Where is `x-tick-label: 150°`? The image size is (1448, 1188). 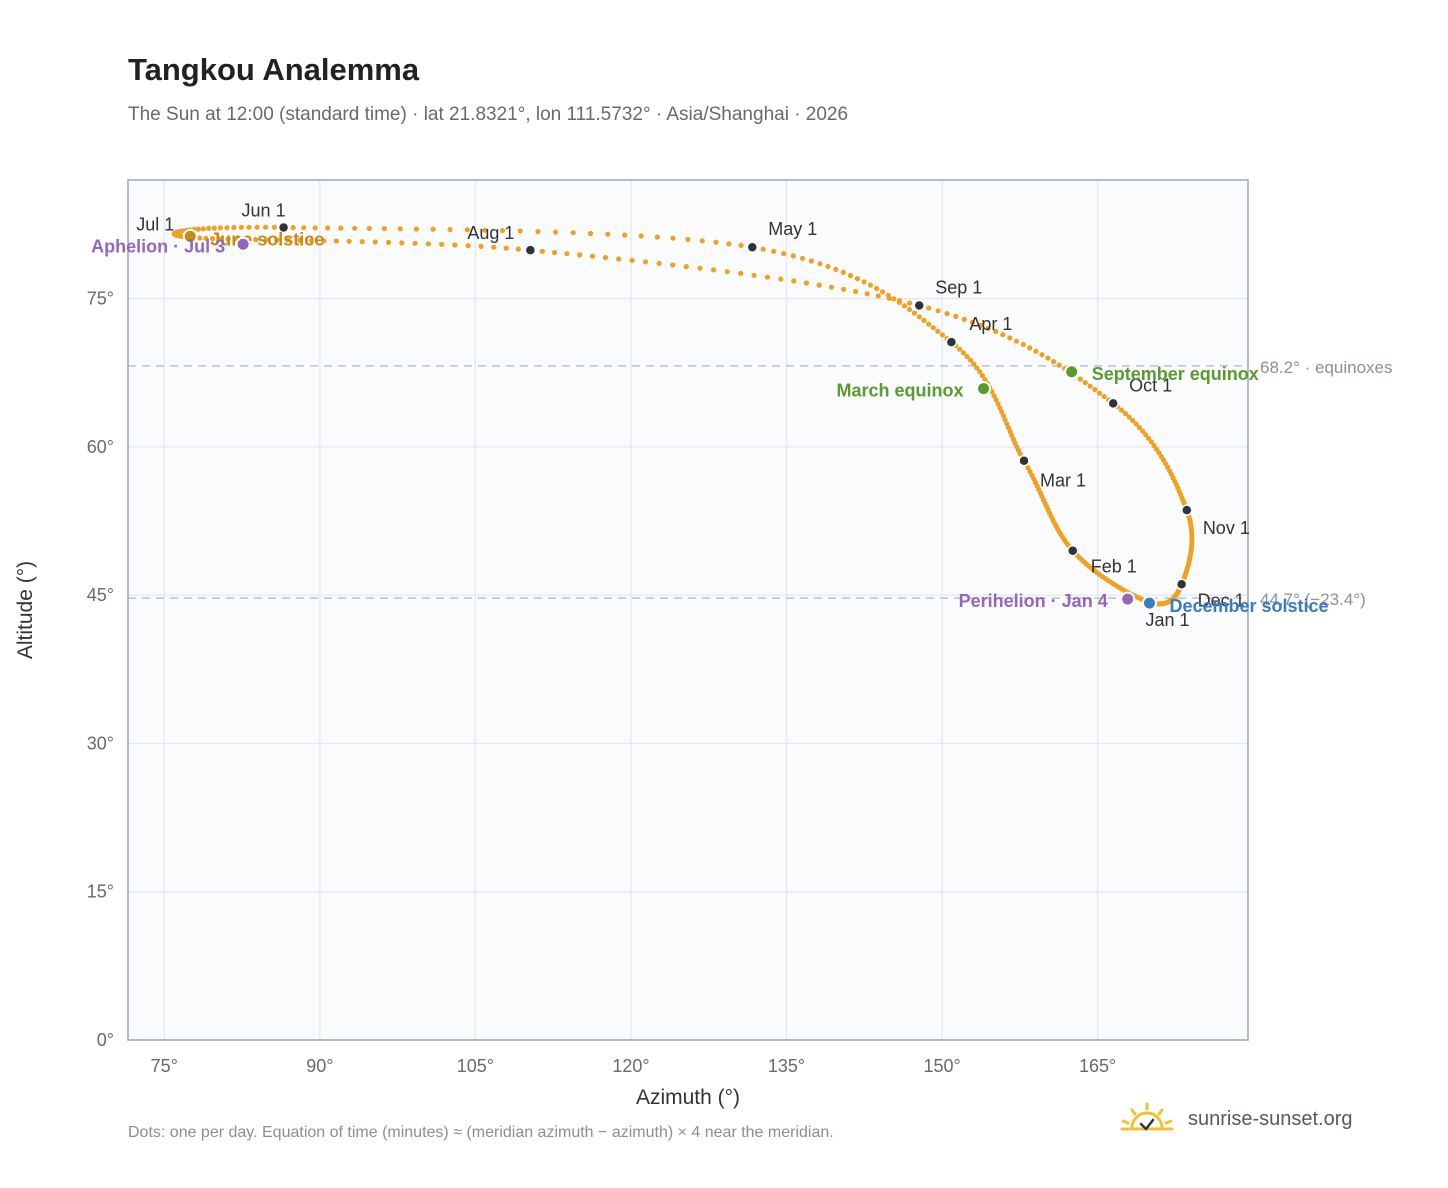
x-tick-label: 150° is located at coordinates (941, 1066).